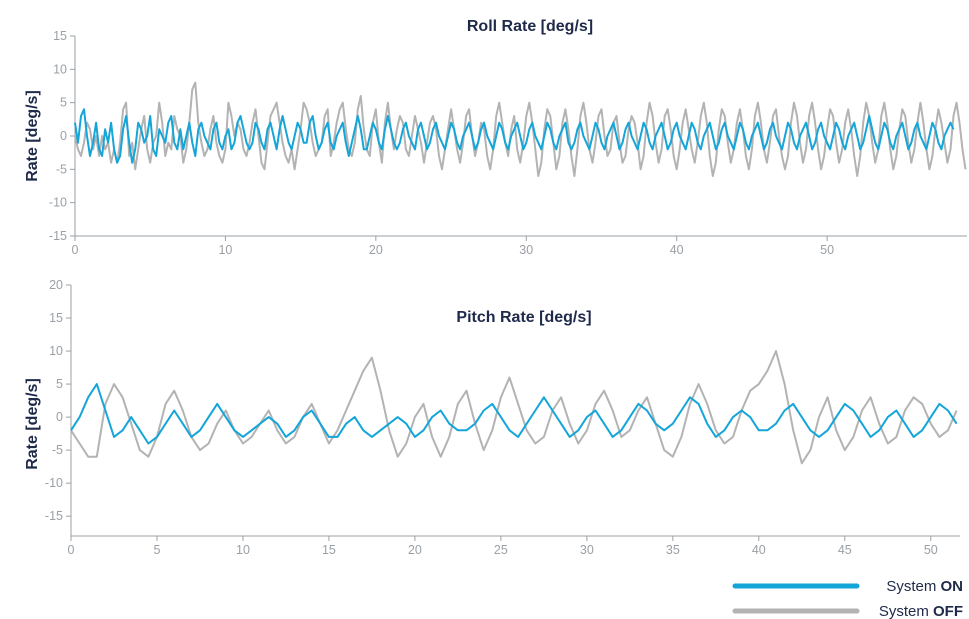 The height and width of the screenshot is (619, 969). Describe the element at coordinates (415, 550) in the screenshot. I see `pitch-rate-x-tick-label: 20` at that location.